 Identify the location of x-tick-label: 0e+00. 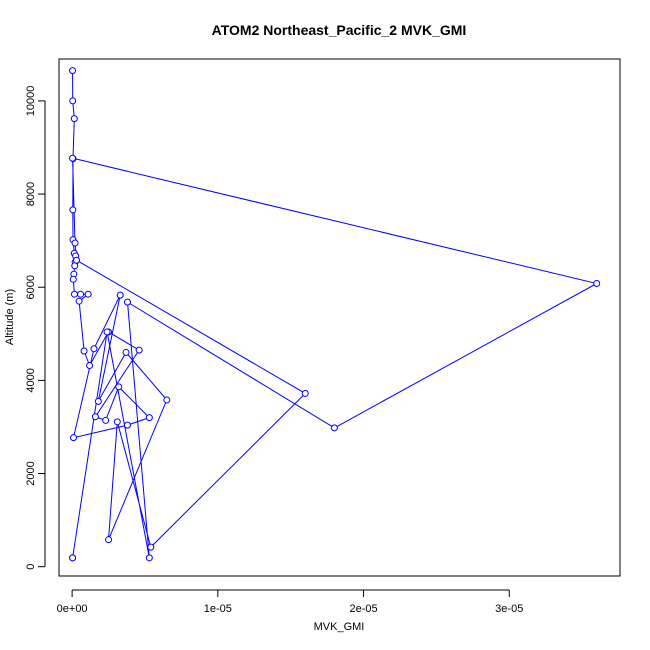
(72, 609).